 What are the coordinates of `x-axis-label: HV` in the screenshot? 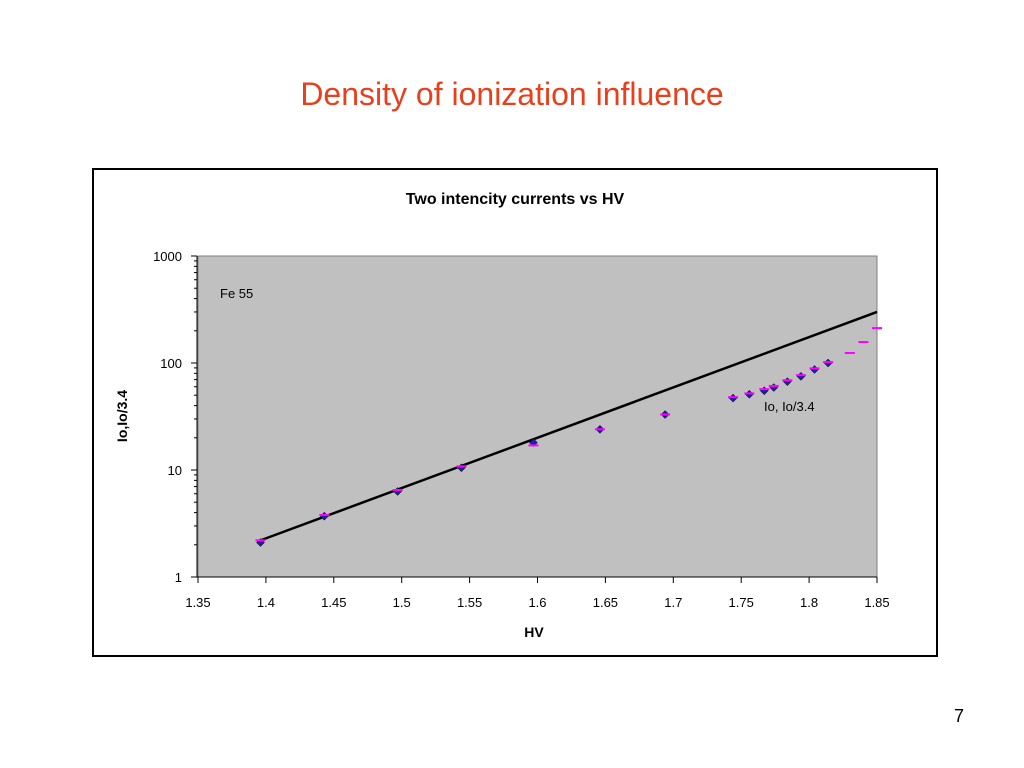 It's located at (534, 632).